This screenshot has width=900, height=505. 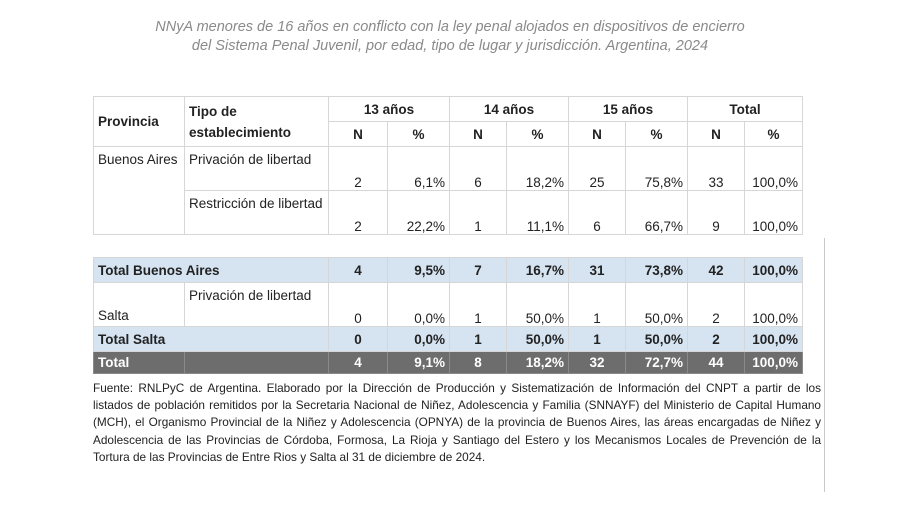 I want to click on grand-total-row: Total 4 9,1% 8 18,2% 32 72,7% 44 100,0%, so click(x=448, y=362).